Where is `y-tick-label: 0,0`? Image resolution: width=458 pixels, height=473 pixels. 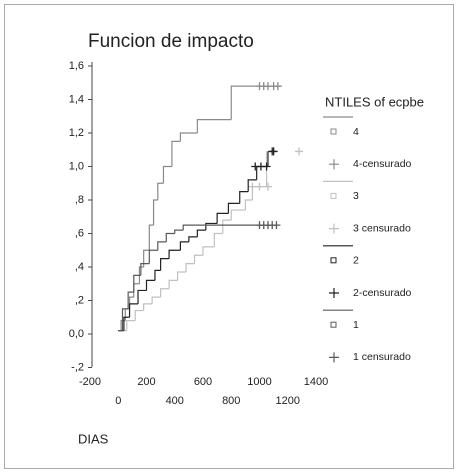 y-tick-label: 0,0 is located at coordinates (76, 334).